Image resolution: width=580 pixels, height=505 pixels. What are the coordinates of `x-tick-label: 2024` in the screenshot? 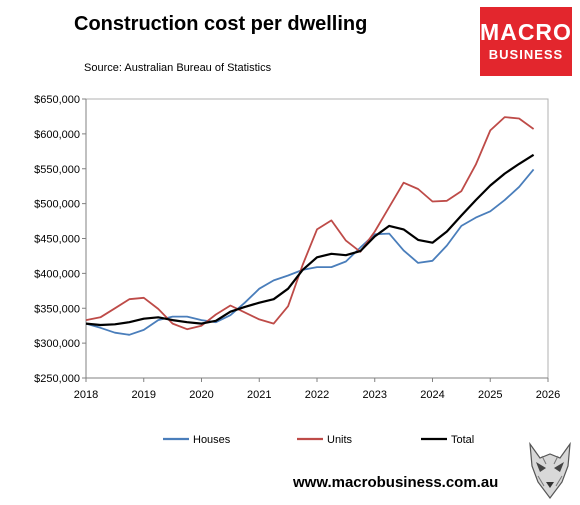 It's located at (432, 395).